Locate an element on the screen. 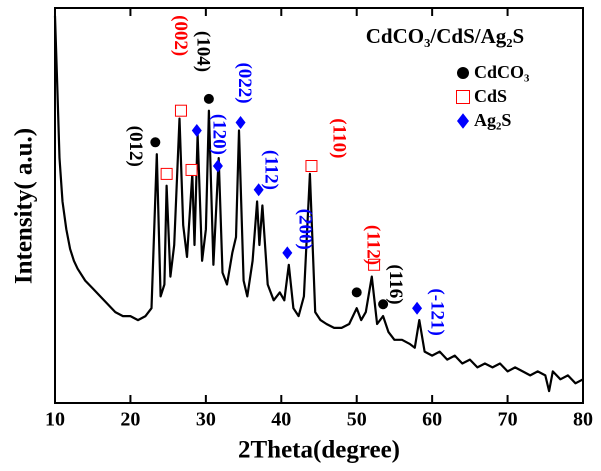  x-tick-label: 70 is located at coordinates (508, 420).